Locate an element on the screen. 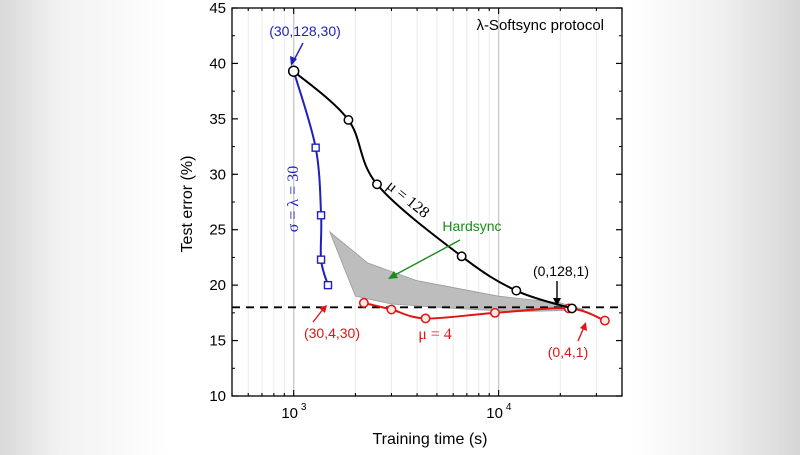 The width and height of the screenshot is (800, 455). arrow-red-end-head is located at coordinates (583, 326).